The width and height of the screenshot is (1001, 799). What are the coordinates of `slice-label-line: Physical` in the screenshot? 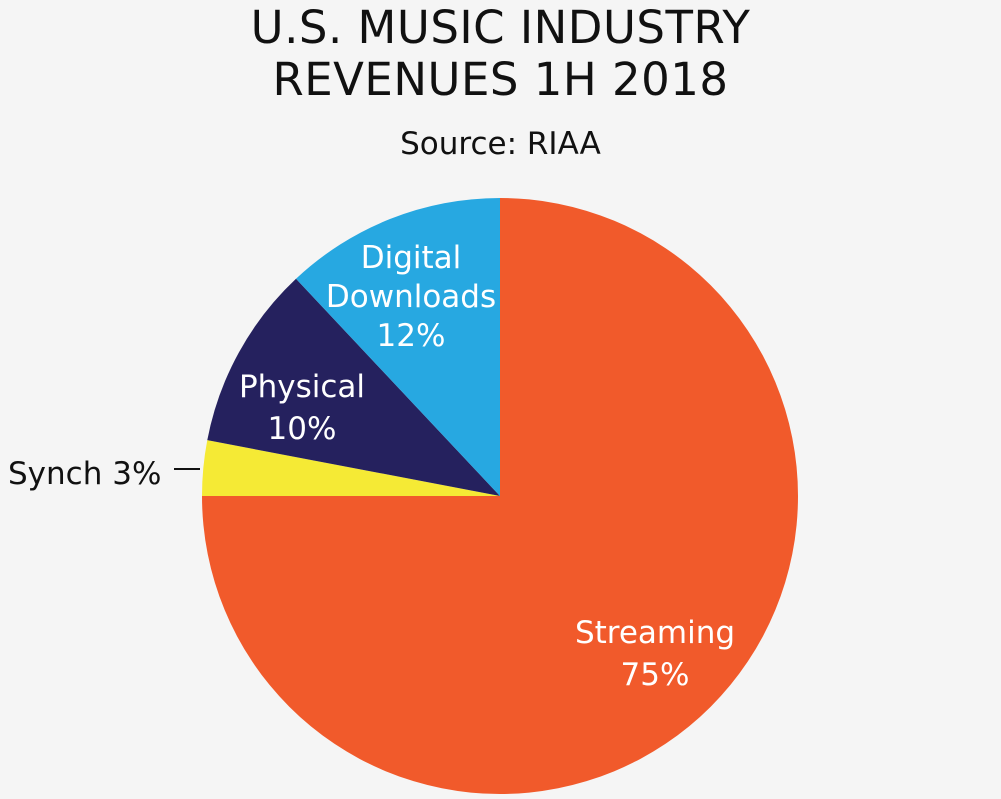 It's located at (302, 387).